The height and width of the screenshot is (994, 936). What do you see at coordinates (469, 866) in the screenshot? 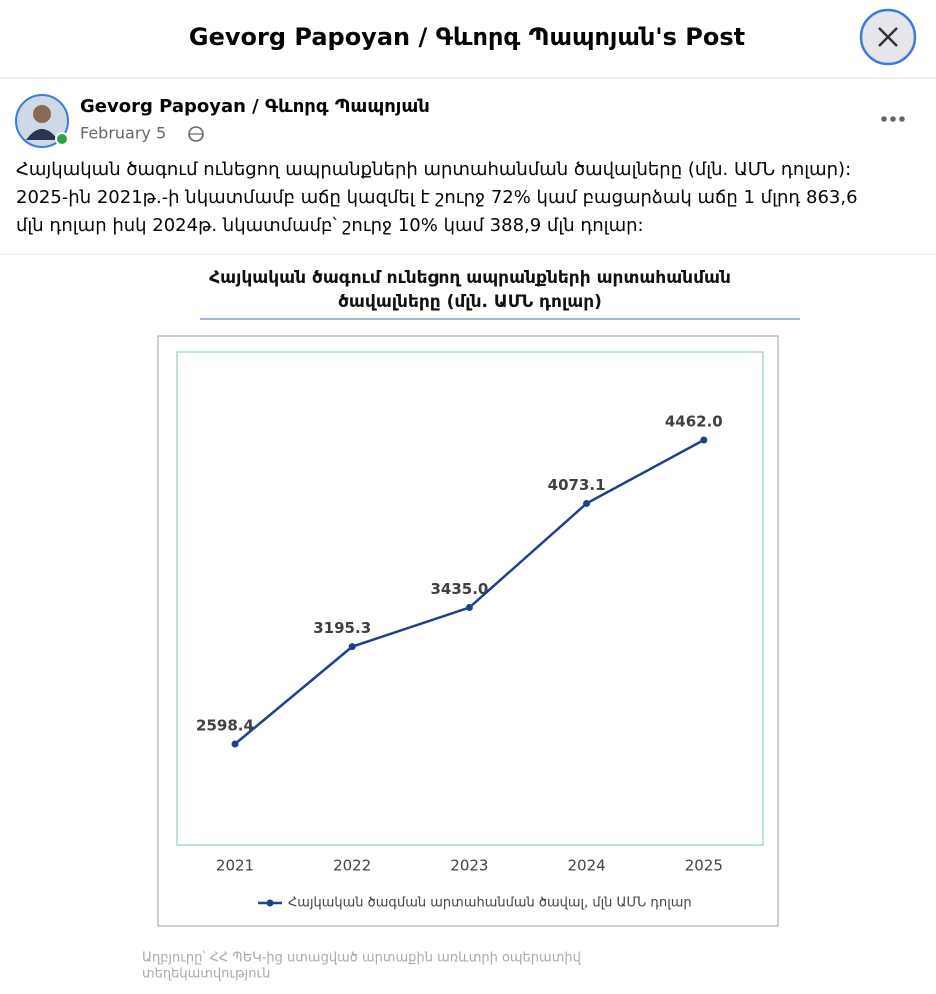
I see `x-tick-label: 2023` at bounding box center [469, 866].